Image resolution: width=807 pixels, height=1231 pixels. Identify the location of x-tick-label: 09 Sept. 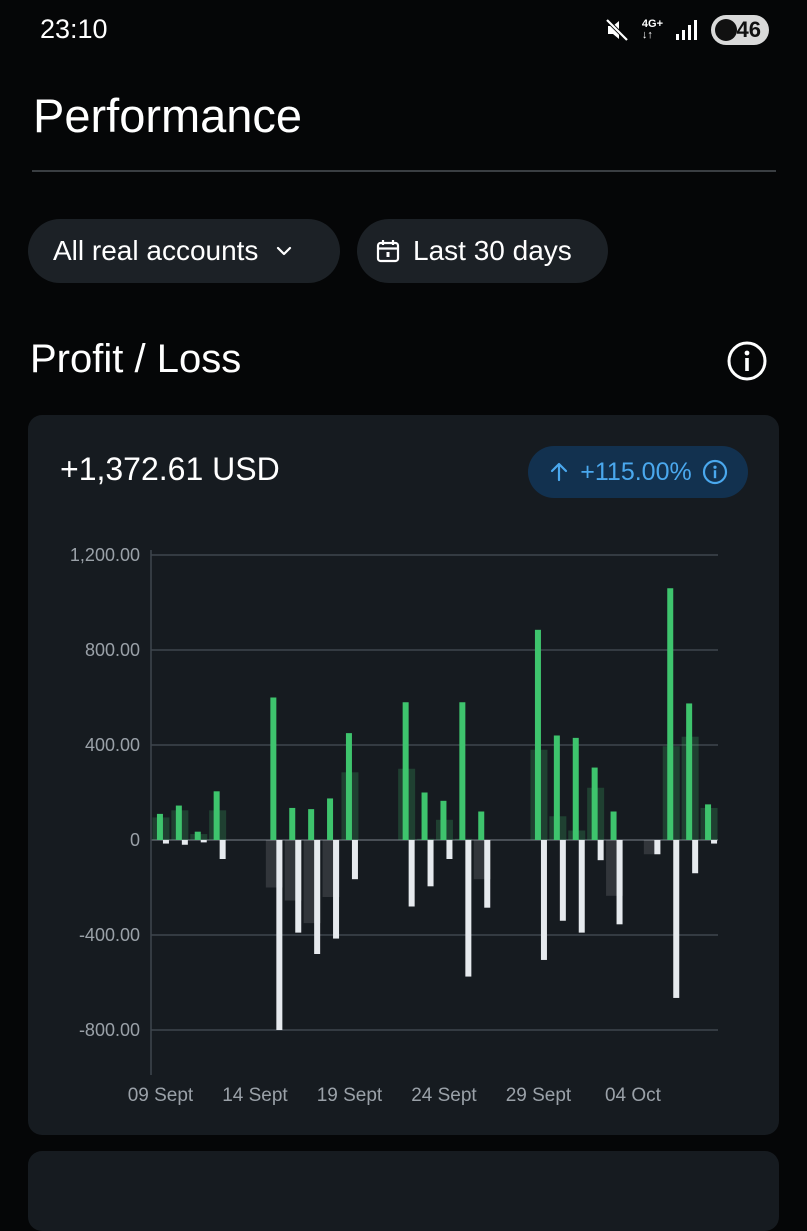
(161, 1095).